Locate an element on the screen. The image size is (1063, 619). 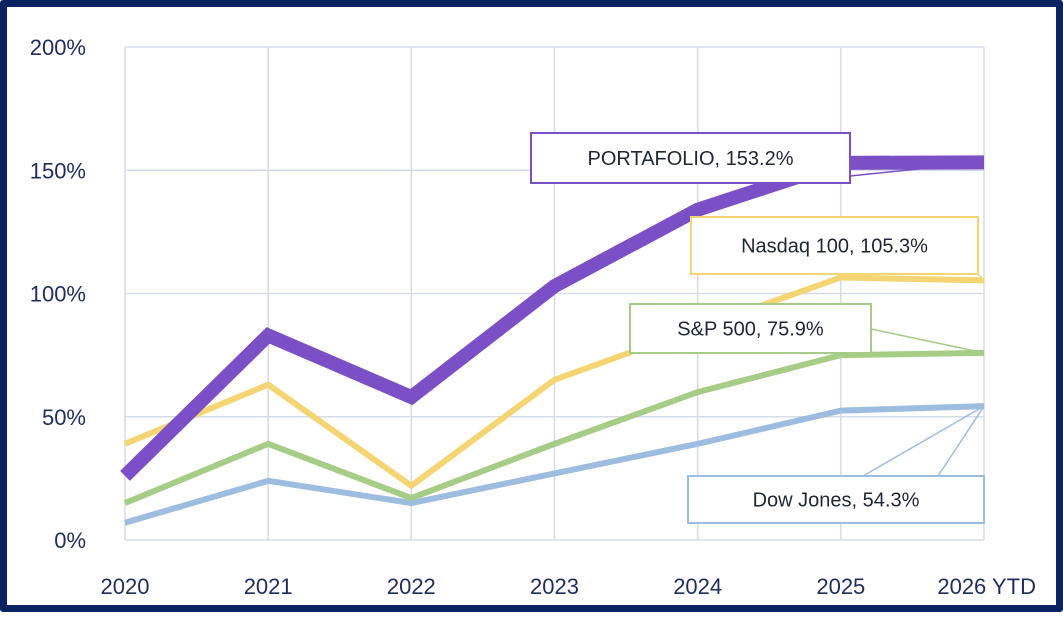
x-tick-label: 2020 is located at coordinates (125, 586).